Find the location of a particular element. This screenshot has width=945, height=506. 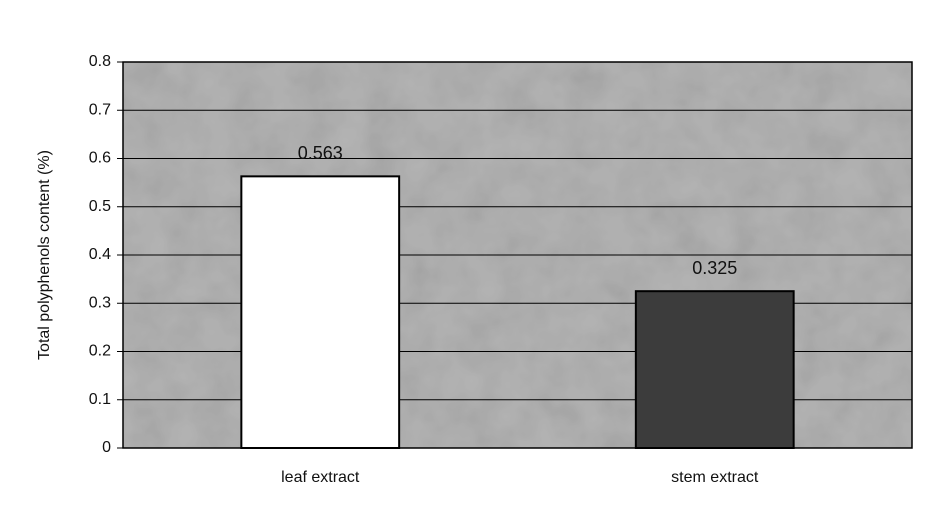

y-tick-label: 0.8 is located at coordinates (100, 61).